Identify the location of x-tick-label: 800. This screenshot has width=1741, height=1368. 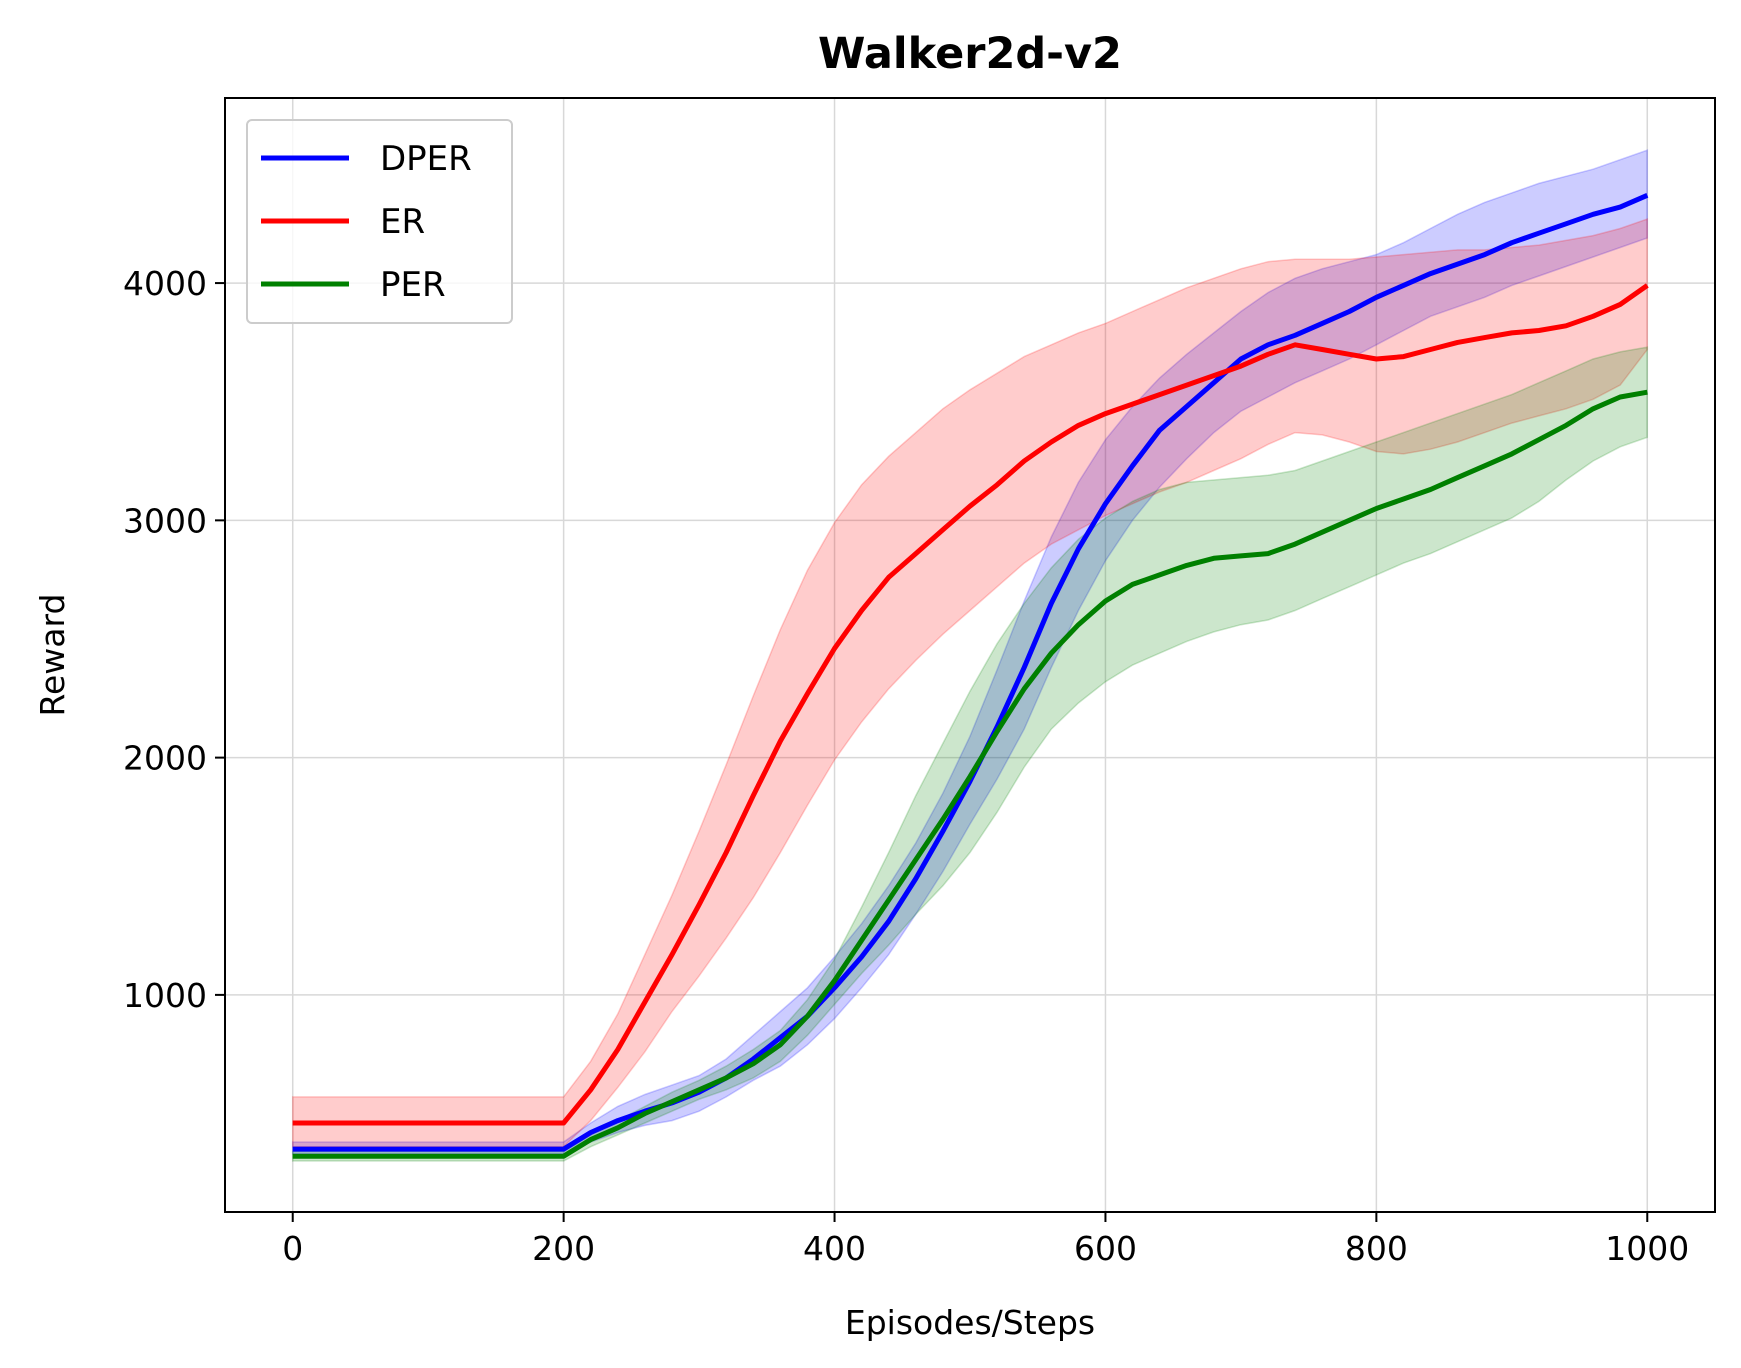
(1376, 1248).